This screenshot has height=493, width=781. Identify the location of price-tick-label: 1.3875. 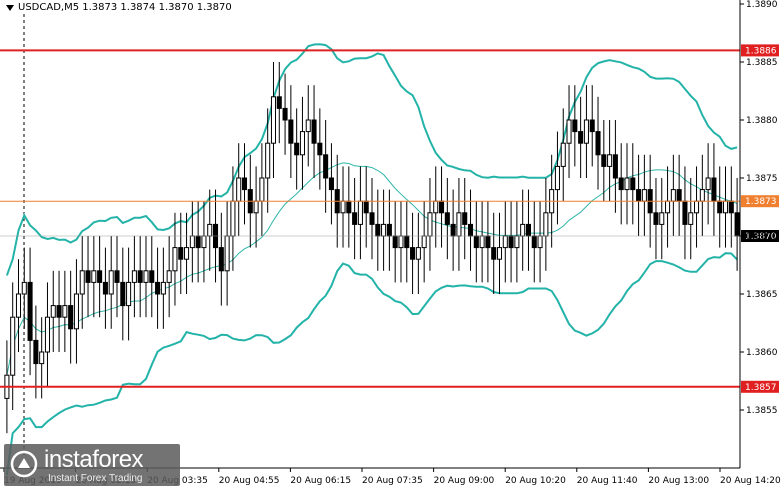
(762, 179).